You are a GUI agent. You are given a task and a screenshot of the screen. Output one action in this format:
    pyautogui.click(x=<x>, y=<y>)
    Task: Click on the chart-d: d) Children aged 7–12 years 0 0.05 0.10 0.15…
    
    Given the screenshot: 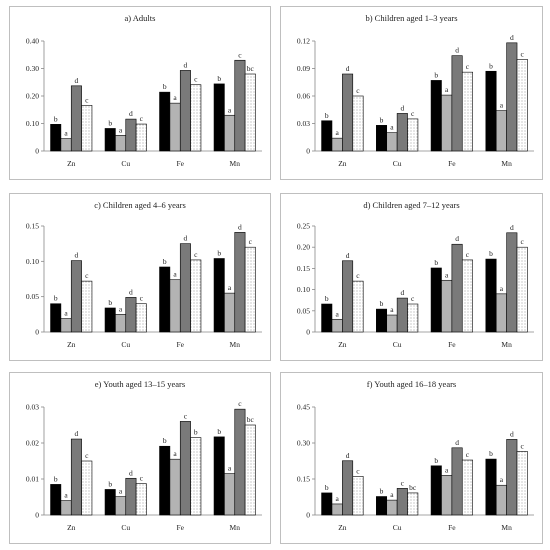 What is the action you would take?
    pyautogui.click(x=415, y=274)
    